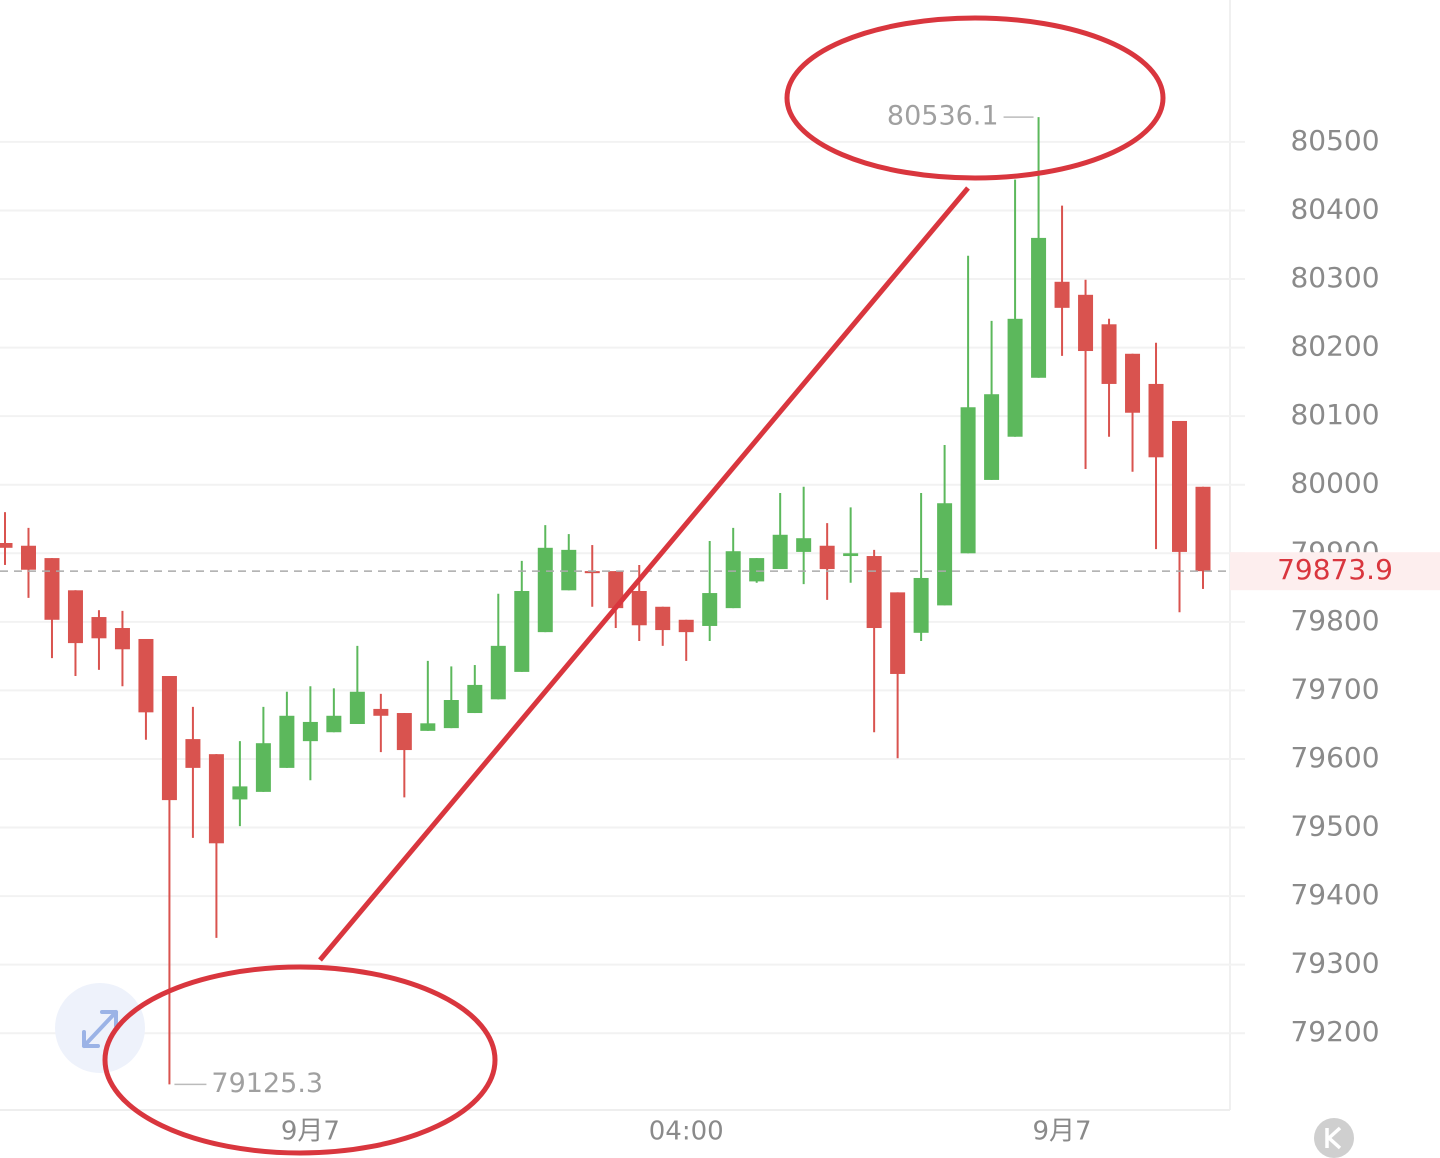  Describe the element at coordinates (1334, 688) in the screenshot. I see `y-tick-label: 79700` at that location.